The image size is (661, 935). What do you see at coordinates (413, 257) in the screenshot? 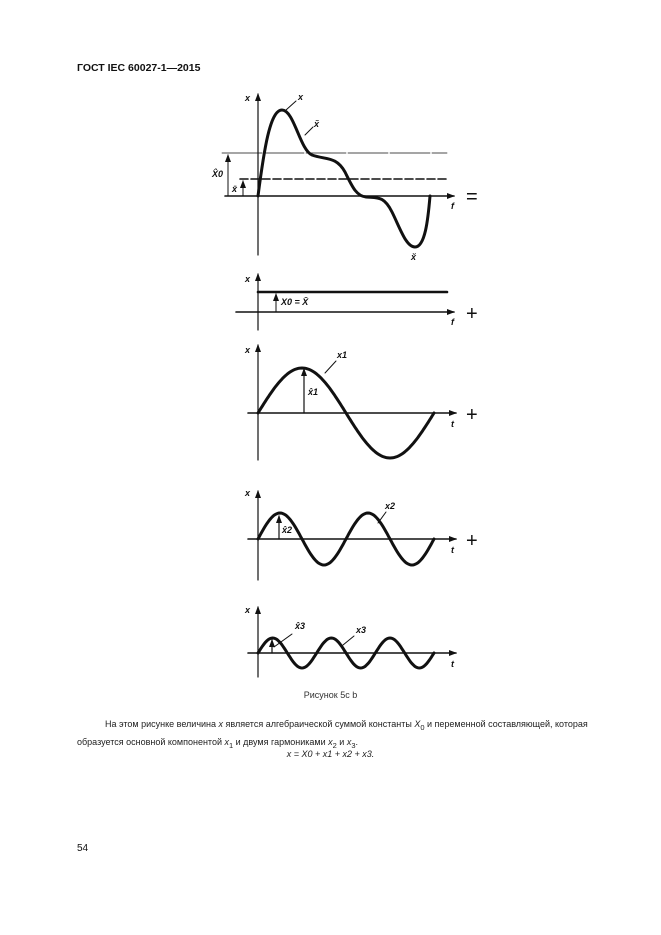
I see `min-label: x̆` at bounding box center [413, 257].